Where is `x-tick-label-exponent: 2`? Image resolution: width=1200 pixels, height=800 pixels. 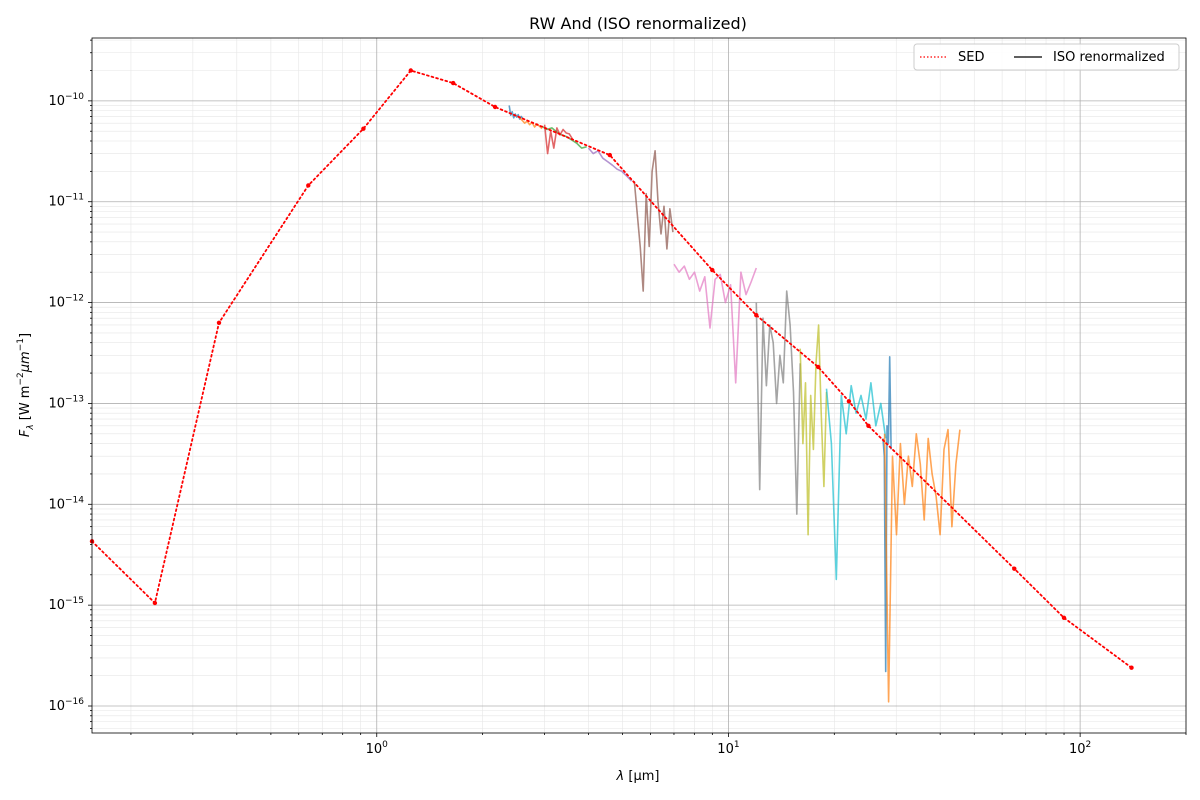
x-tick-label-exponent: 2 is located at coordinates (1089, 745).